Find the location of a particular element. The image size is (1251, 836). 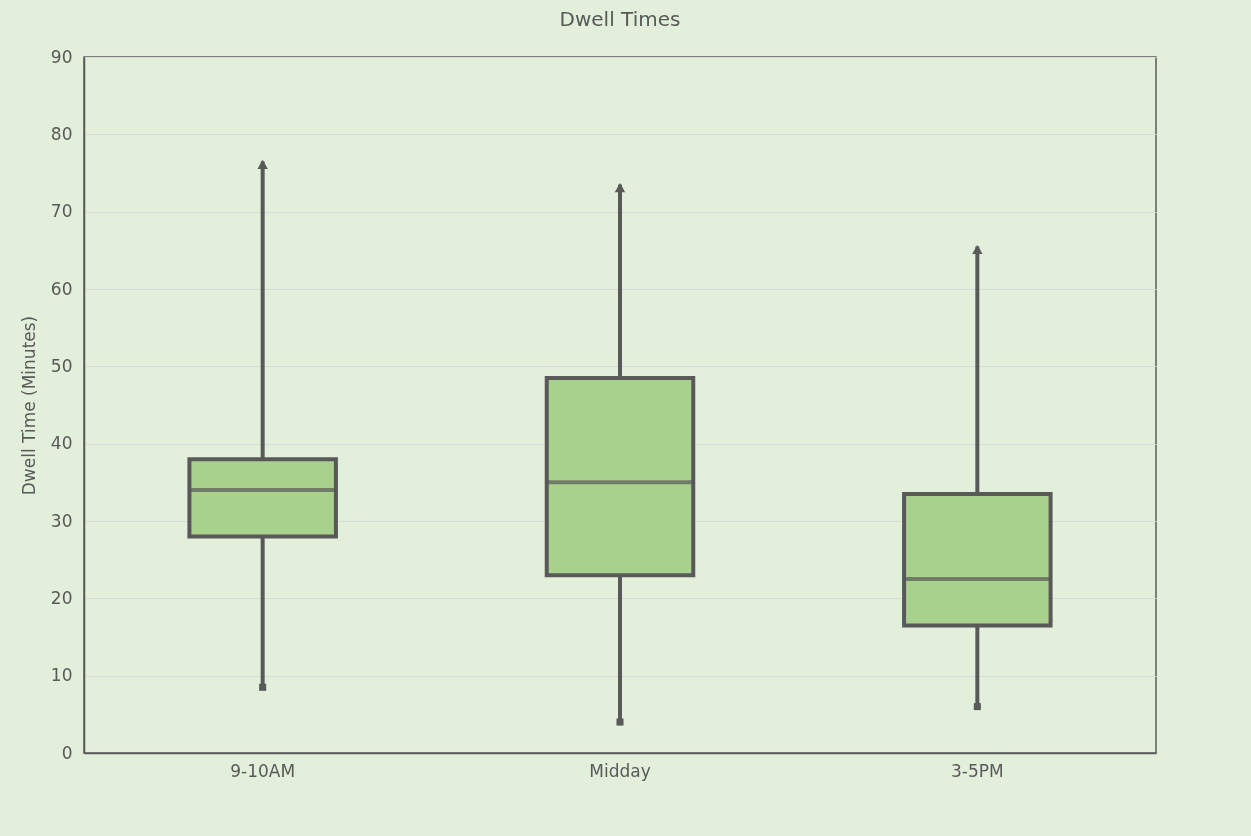

y-tick-label: 10 is located at coordinates (61, 675).